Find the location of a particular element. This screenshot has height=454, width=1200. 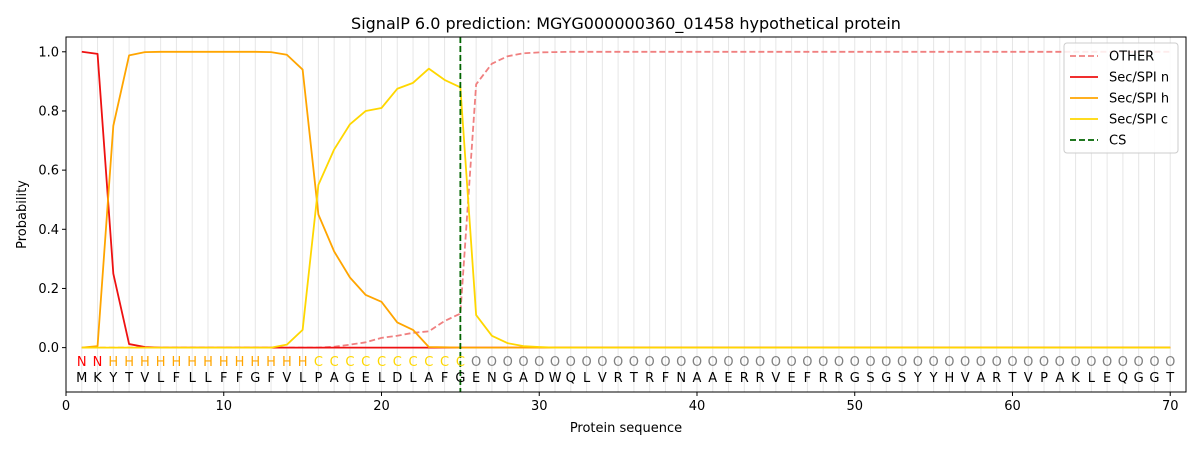

x-tick-label: 0 is located at coordinates (66, 406).